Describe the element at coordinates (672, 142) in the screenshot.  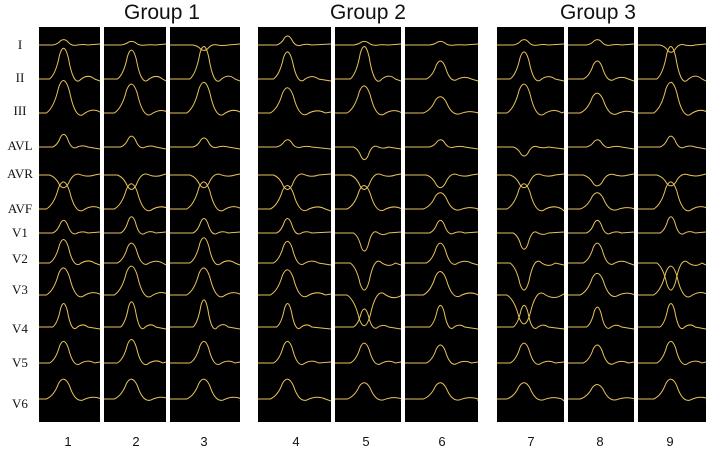
I see `ecg-trace-9-avl` at that location.